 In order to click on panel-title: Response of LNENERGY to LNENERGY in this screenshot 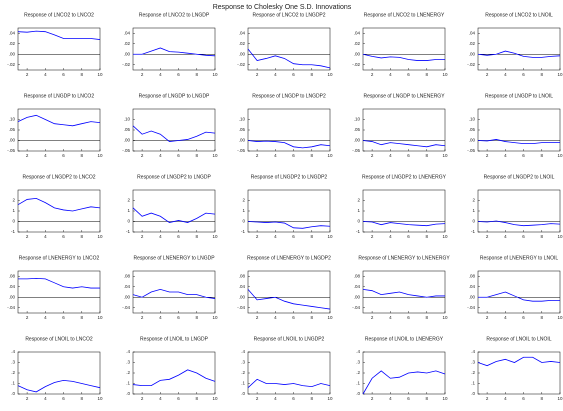, I will do `click(404, 258)`.